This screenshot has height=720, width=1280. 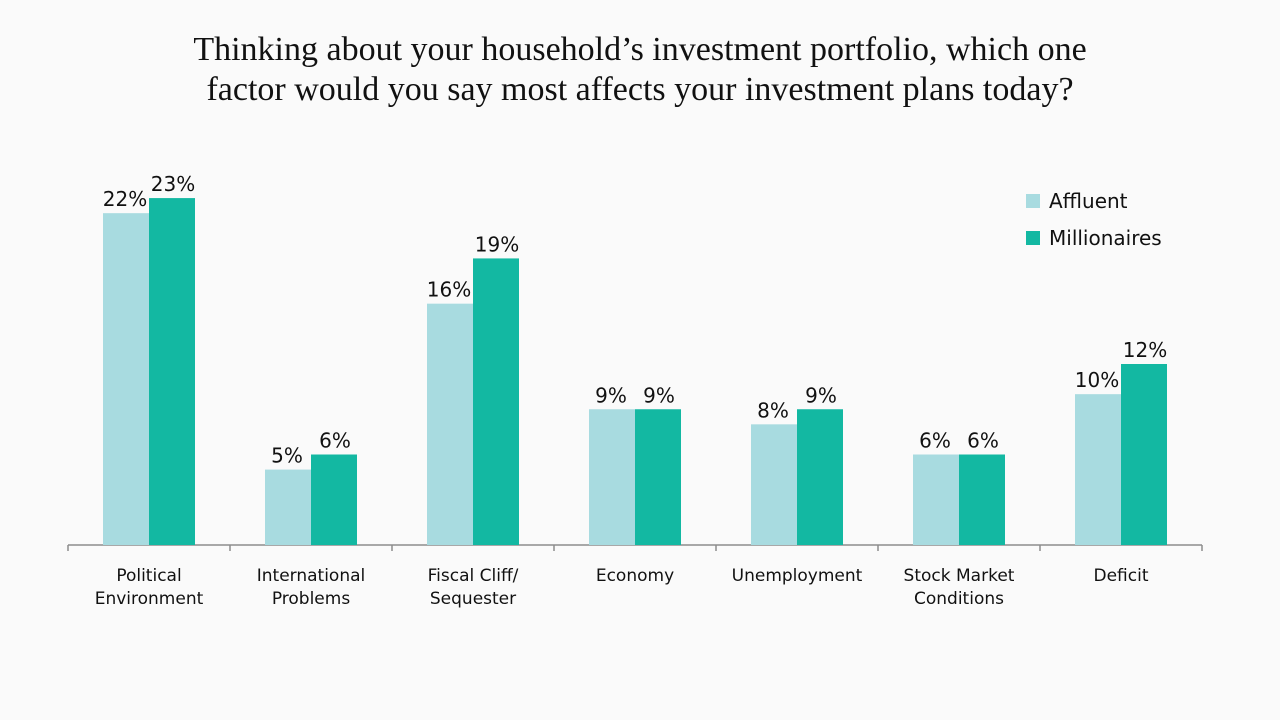 I want to click on data-label: 10%, so click(x=1097, y=380).